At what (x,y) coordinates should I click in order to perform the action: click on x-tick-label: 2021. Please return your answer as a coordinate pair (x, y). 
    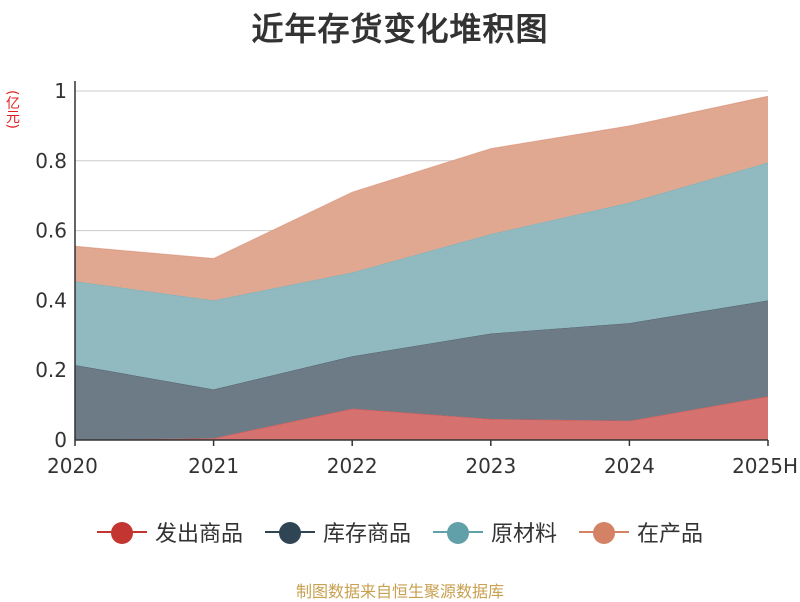
    Looking at the image, I should click on (213, 466).